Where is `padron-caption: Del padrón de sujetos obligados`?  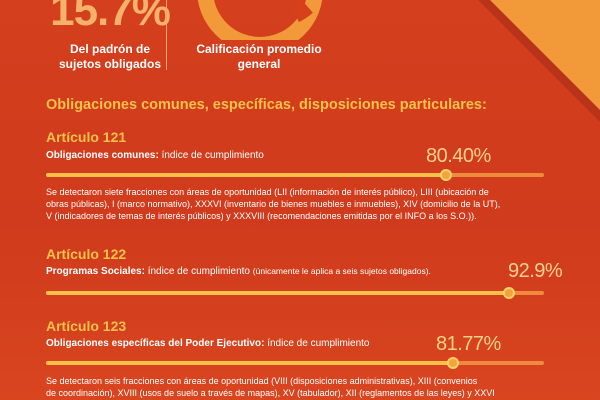
padron-caption: Del padrón de sujetos obligados is located at coordinates (110, 57).